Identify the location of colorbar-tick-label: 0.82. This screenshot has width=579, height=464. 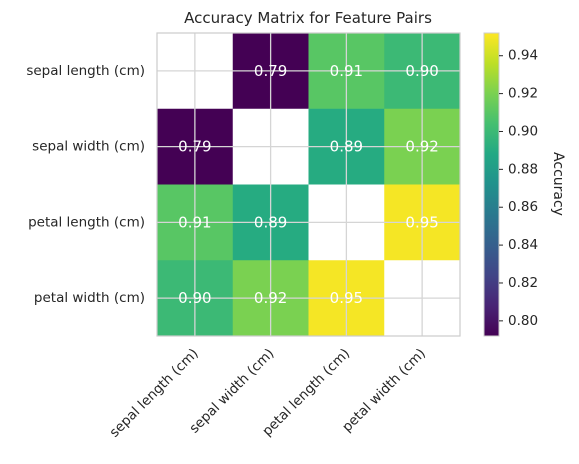
(523, 283).